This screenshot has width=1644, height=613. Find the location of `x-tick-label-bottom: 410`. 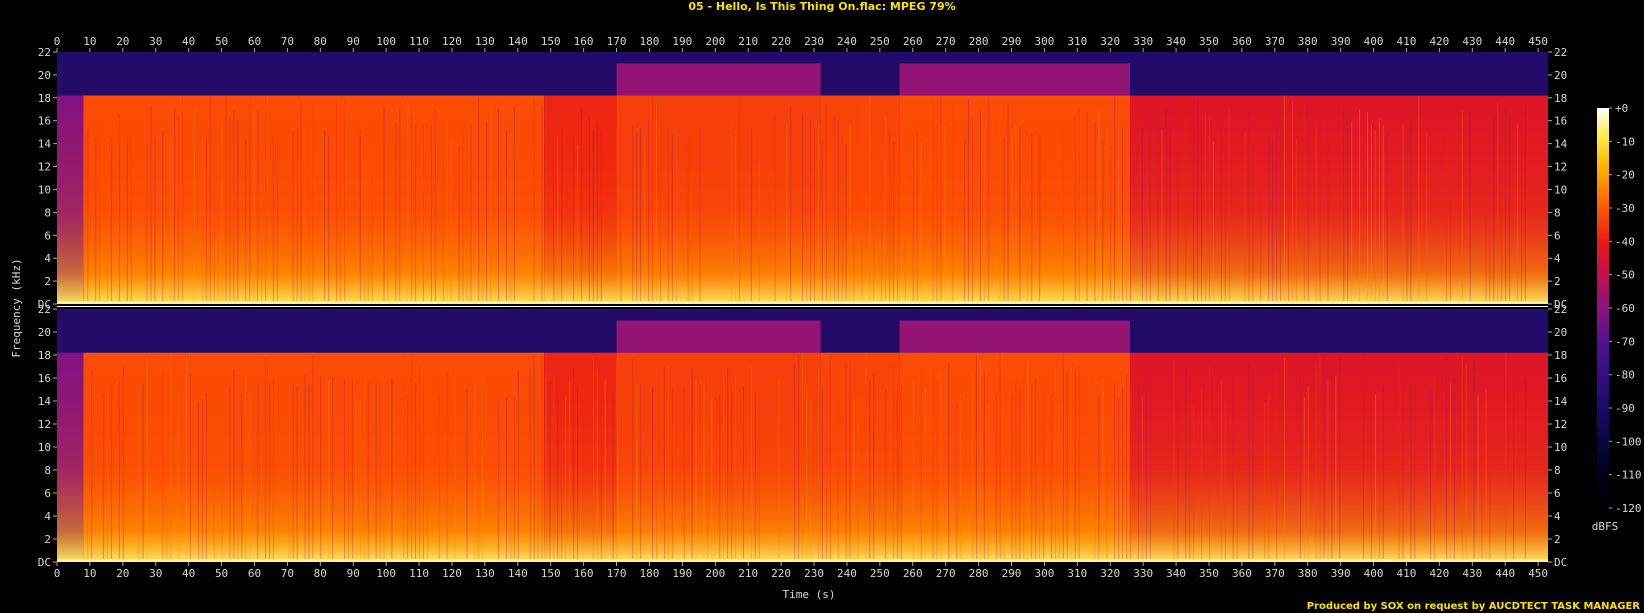

x-tick-label-bottom: 410 is located at coordinates (1407, 573).